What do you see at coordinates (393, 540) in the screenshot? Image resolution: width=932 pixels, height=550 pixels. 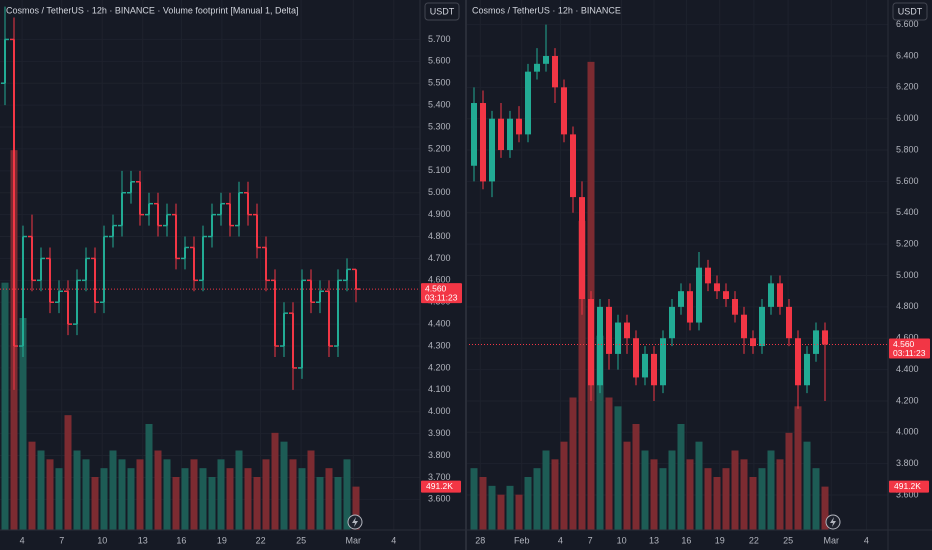 I see `x-tick-label: 4` at bounding box center [393, 540].